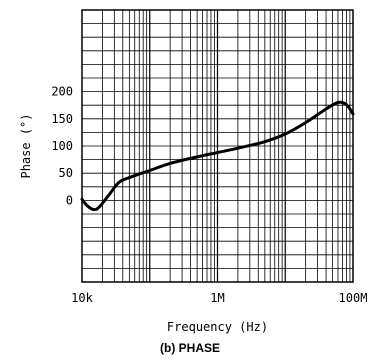 This screenshot has height=362, width=371. Describe the element at coordinates (69, 200) in the screenshot. I see `y-tick-label: 0` at that location.